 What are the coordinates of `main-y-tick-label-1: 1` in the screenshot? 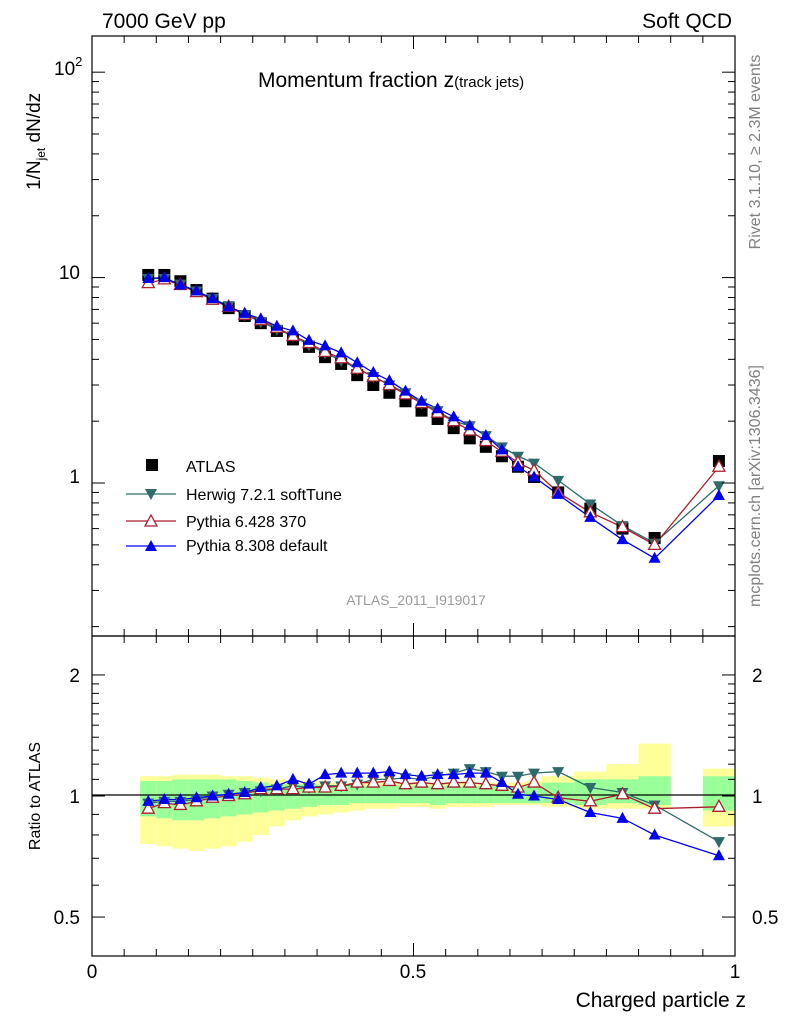 It's located at (74, 477).